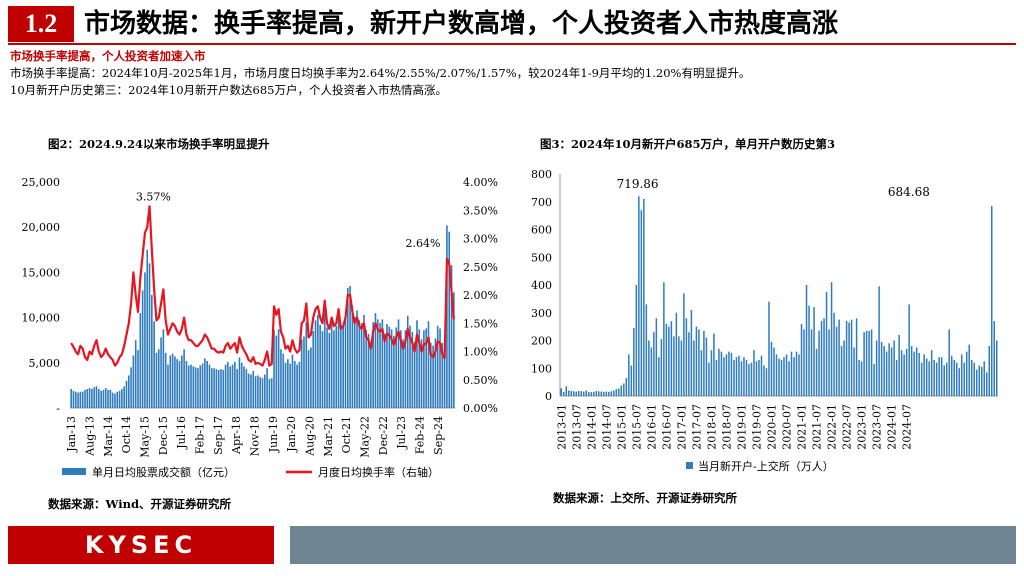  Describe the element at coordinates (141, 545) in the screenshot. I see `brand-logo: KYSEC` at that location.